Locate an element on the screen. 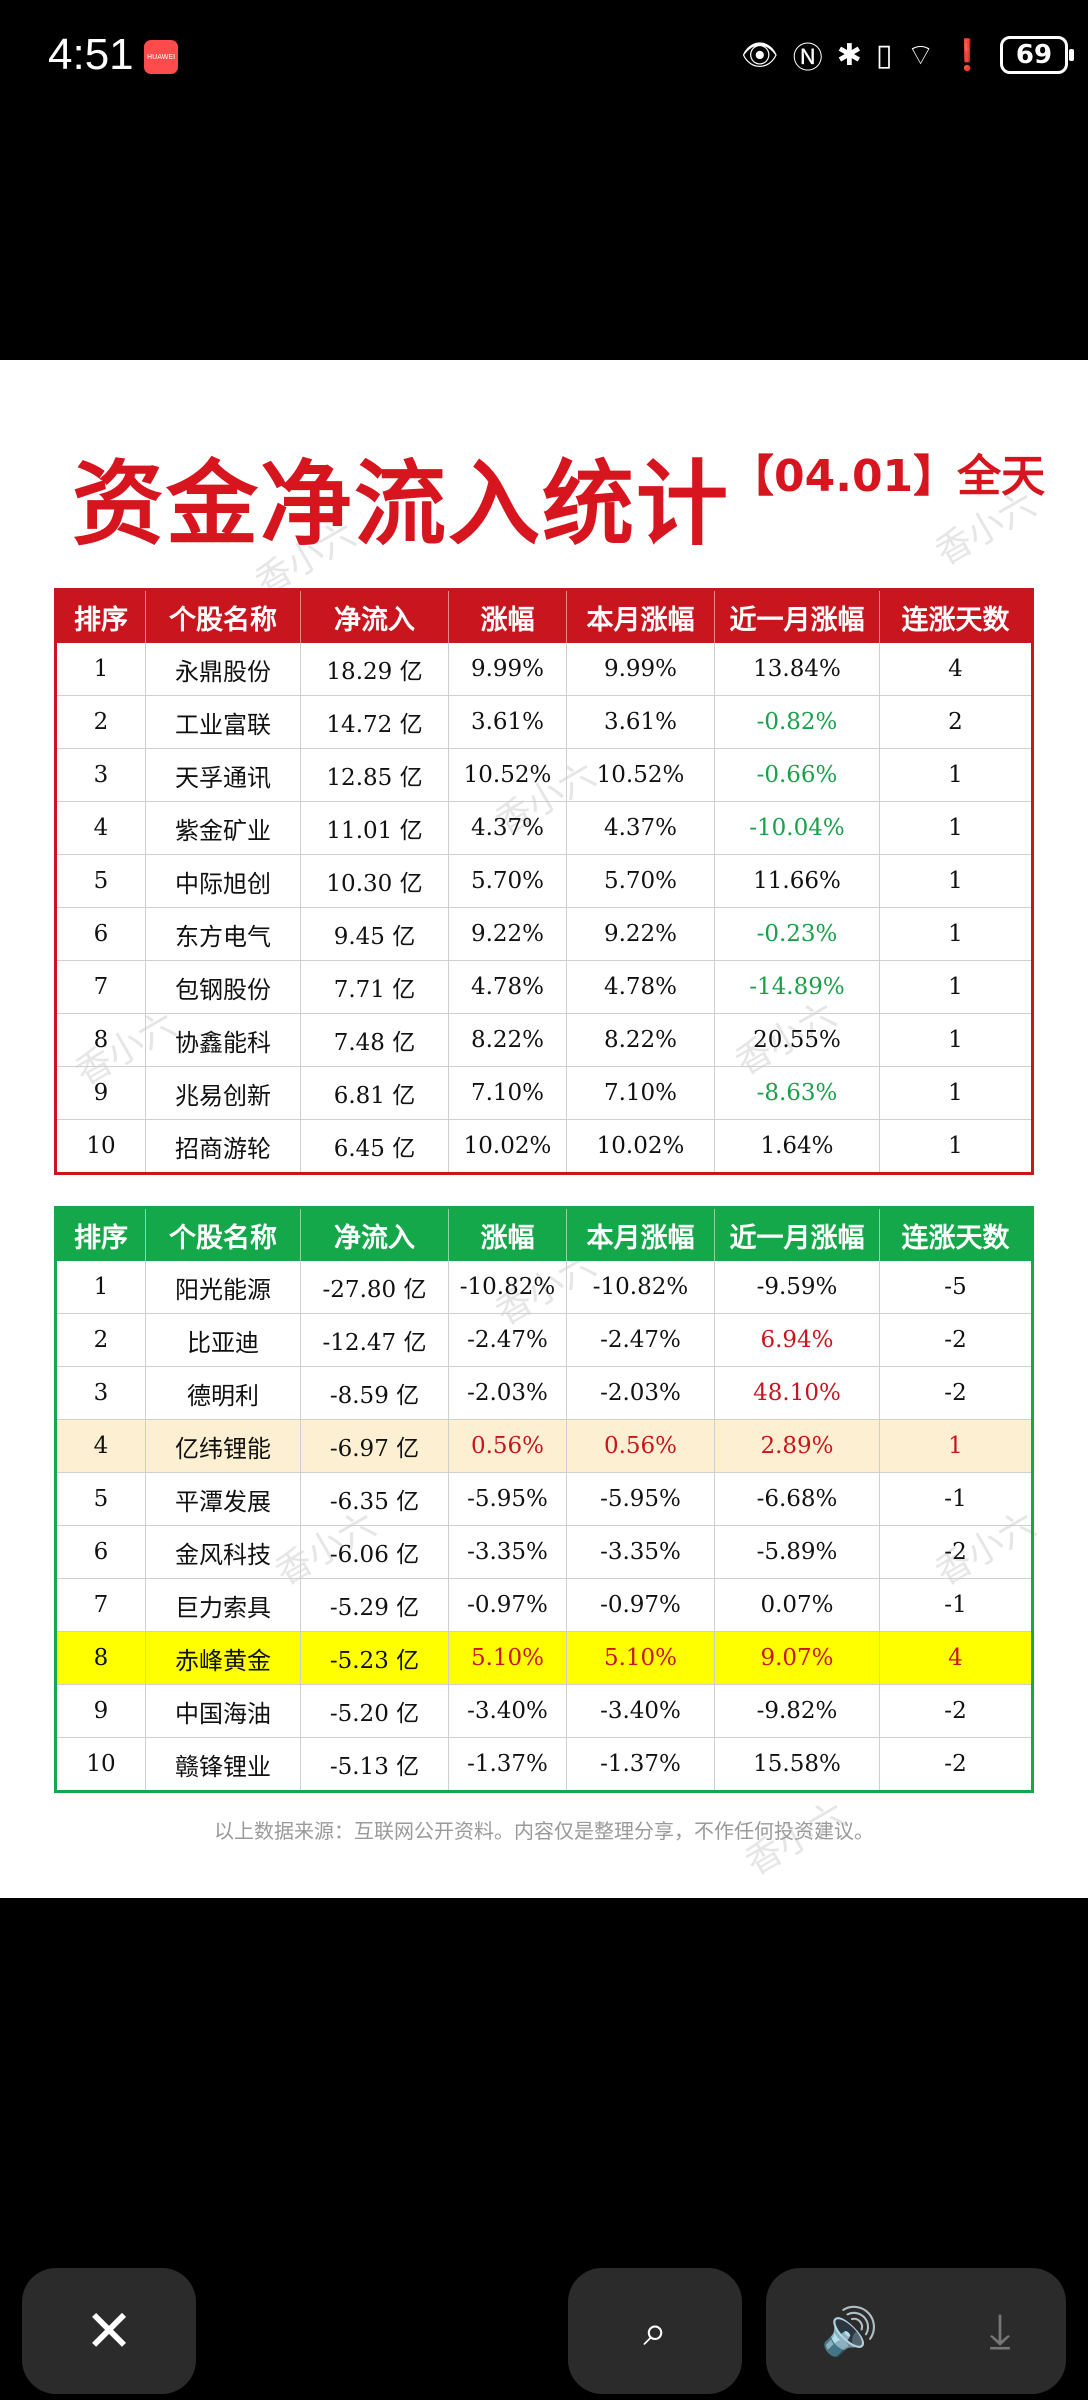 This screenshot has width=1088, height=2400. col-header: 涨幅 is located at coordinates (507, 616).